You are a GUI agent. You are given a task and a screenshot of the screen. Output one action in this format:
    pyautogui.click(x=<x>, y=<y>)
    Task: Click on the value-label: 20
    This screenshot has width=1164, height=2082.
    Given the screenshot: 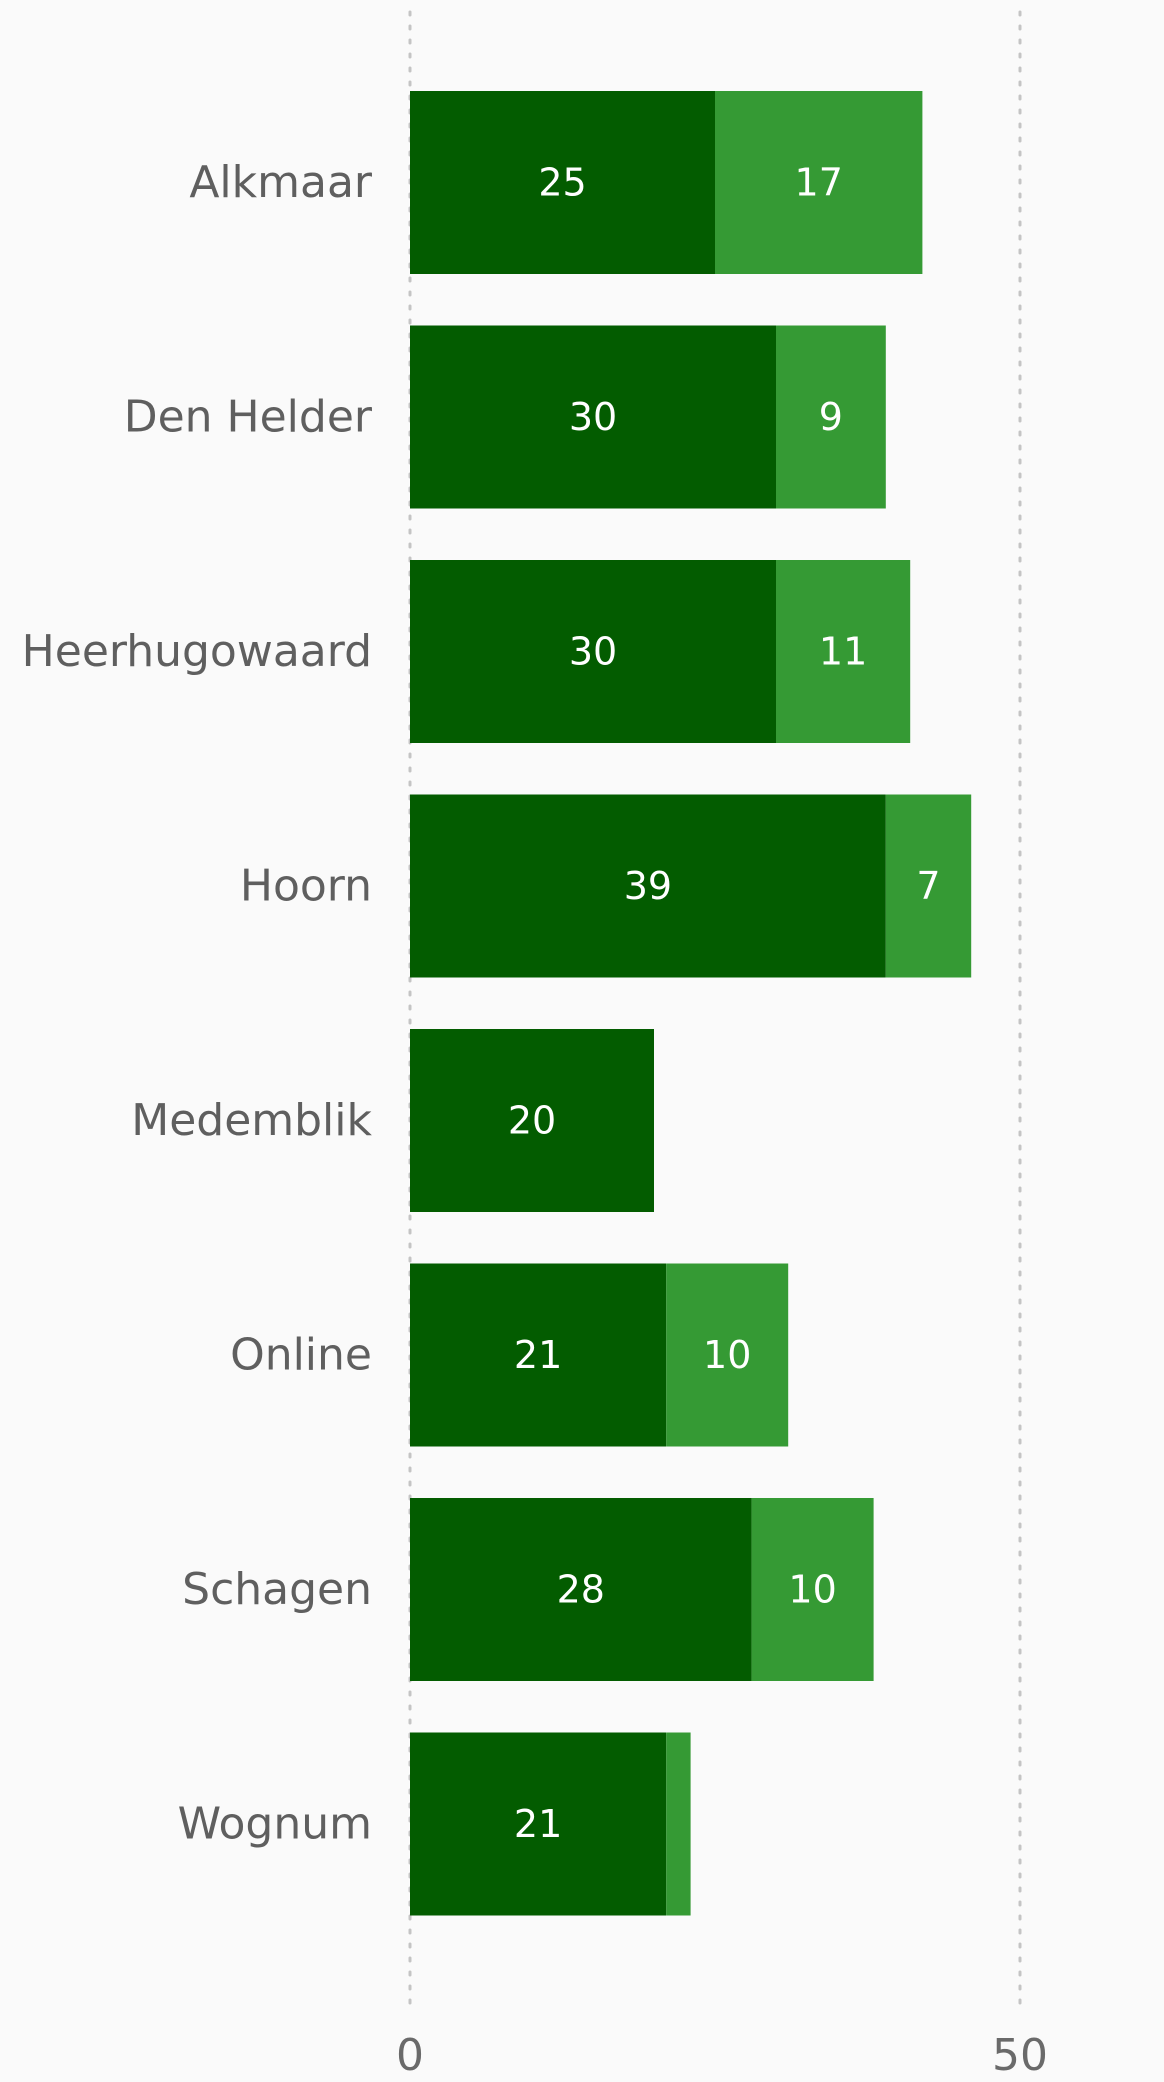 What is the action you would take?
    pyautogui.click(x=532, y=1121)
    